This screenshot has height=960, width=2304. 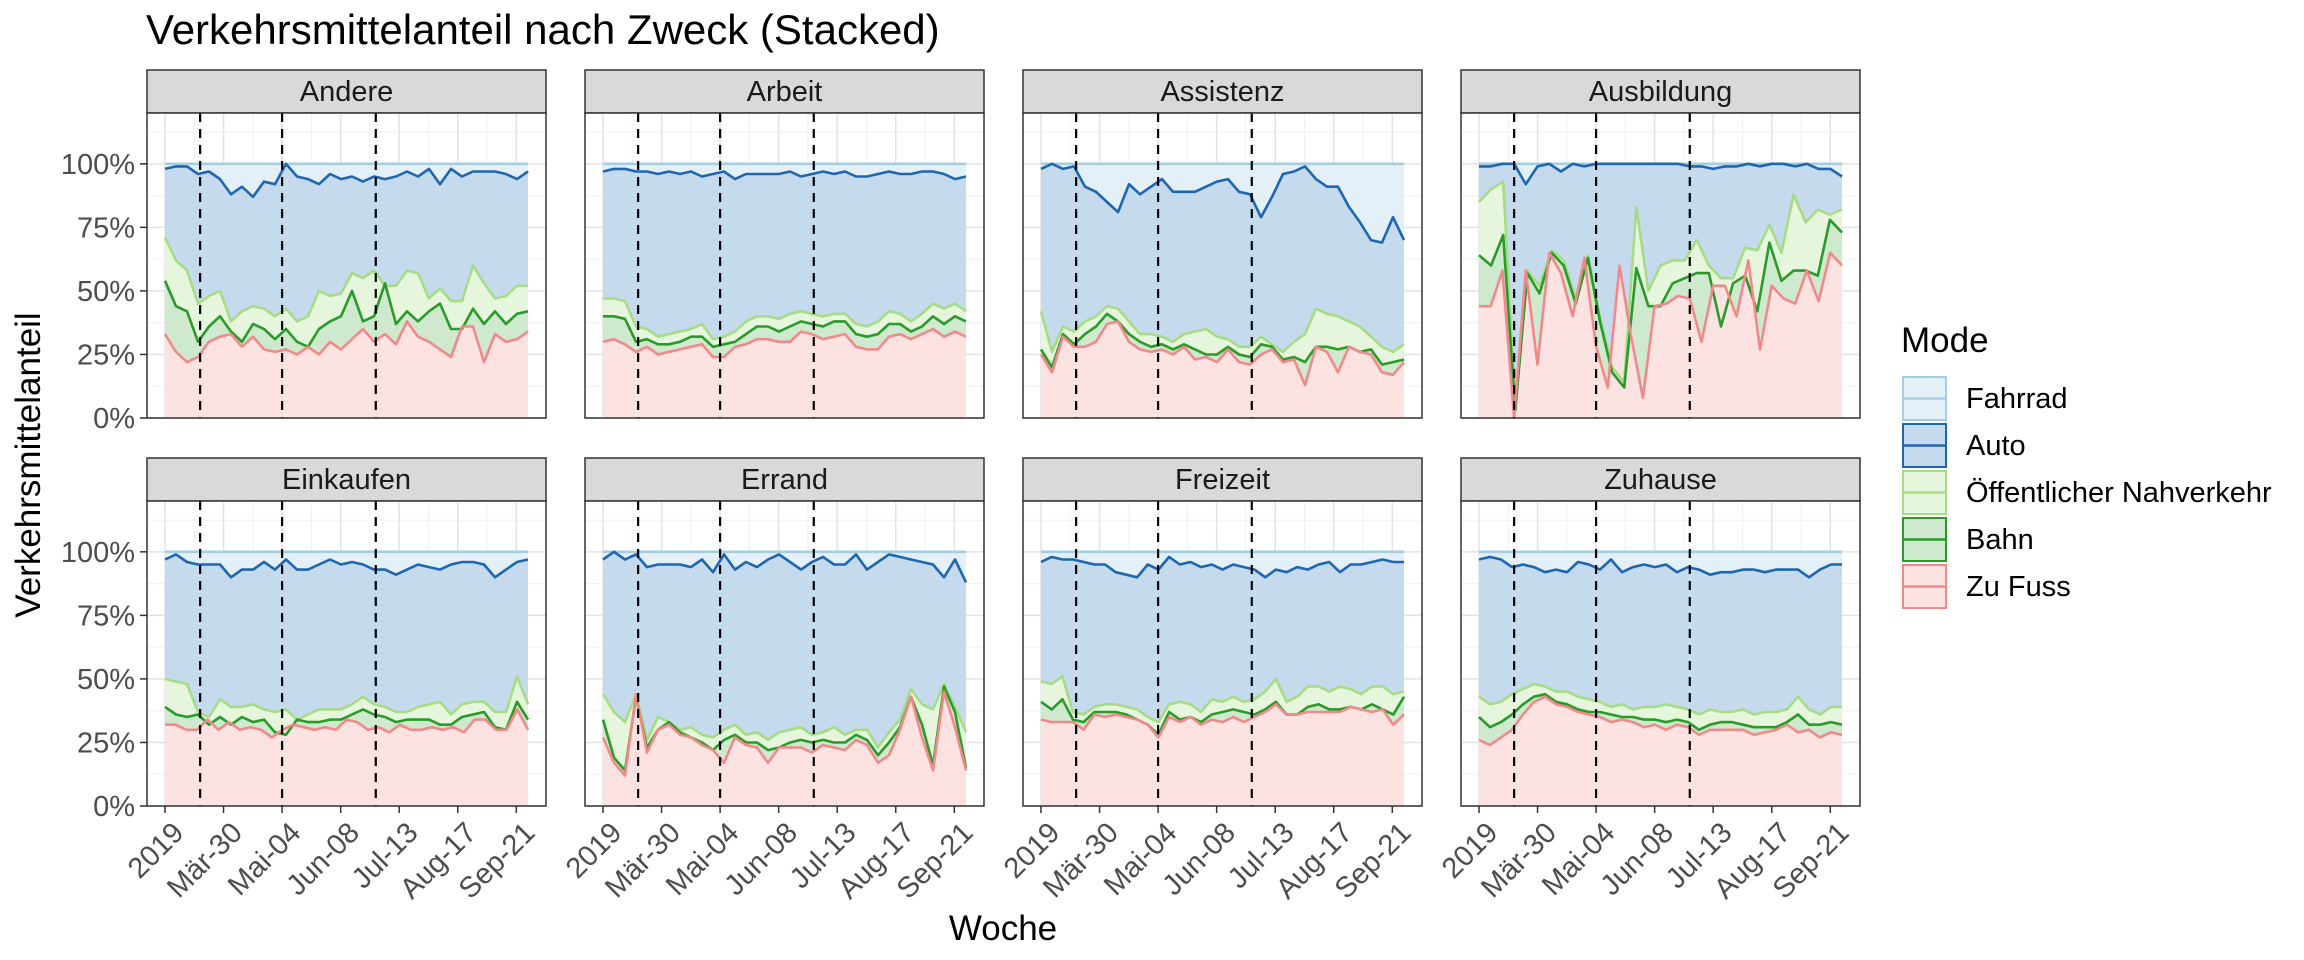 I want to click on panel-ausbildung: Ausbildung, so click(x=1660, y=244).